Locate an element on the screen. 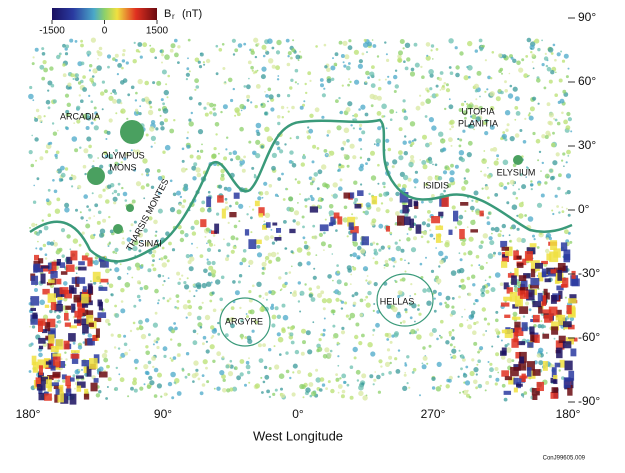 This screenshot has width=625, height=473. volcano is located at coordinates (130, 208).